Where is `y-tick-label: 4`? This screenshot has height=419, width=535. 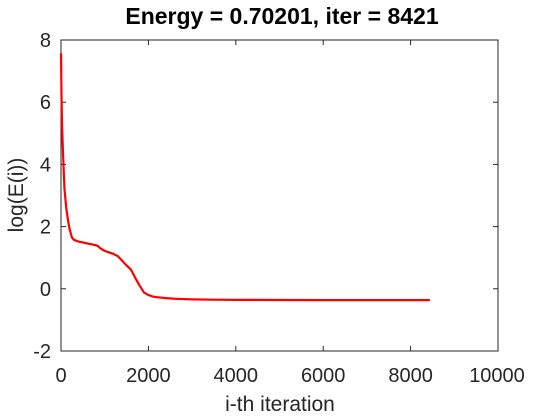
y-tick-label: 4 is located at coordinates (45, 165).